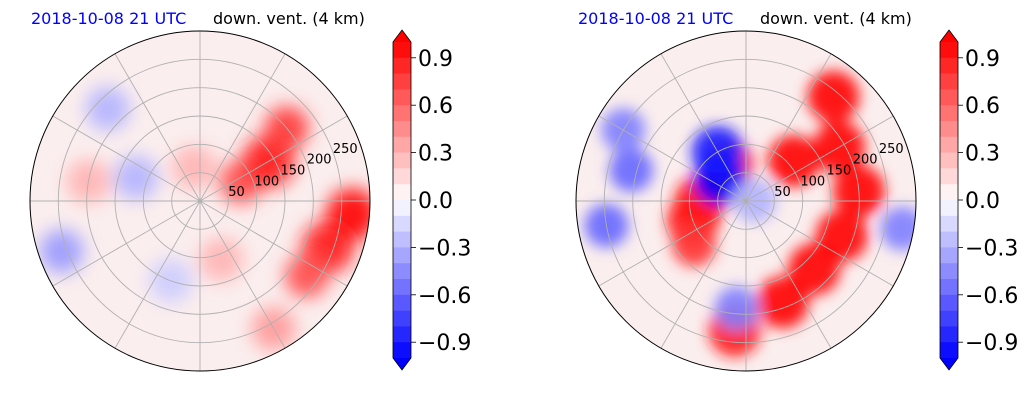 This screenshot has width=1036, height=401. I want to click on colorbar-tick-label: −0.3, so click(444, 248).